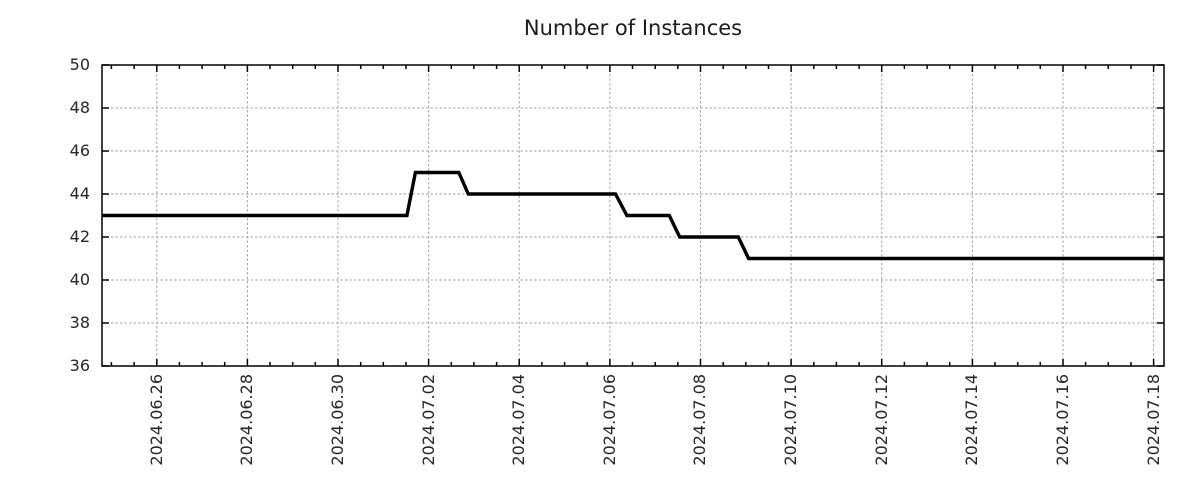  What do you see at coordinates (633, 28) in the screenshot?
I see `chart-title: Number of Instances` at bounding box center [633, 28].